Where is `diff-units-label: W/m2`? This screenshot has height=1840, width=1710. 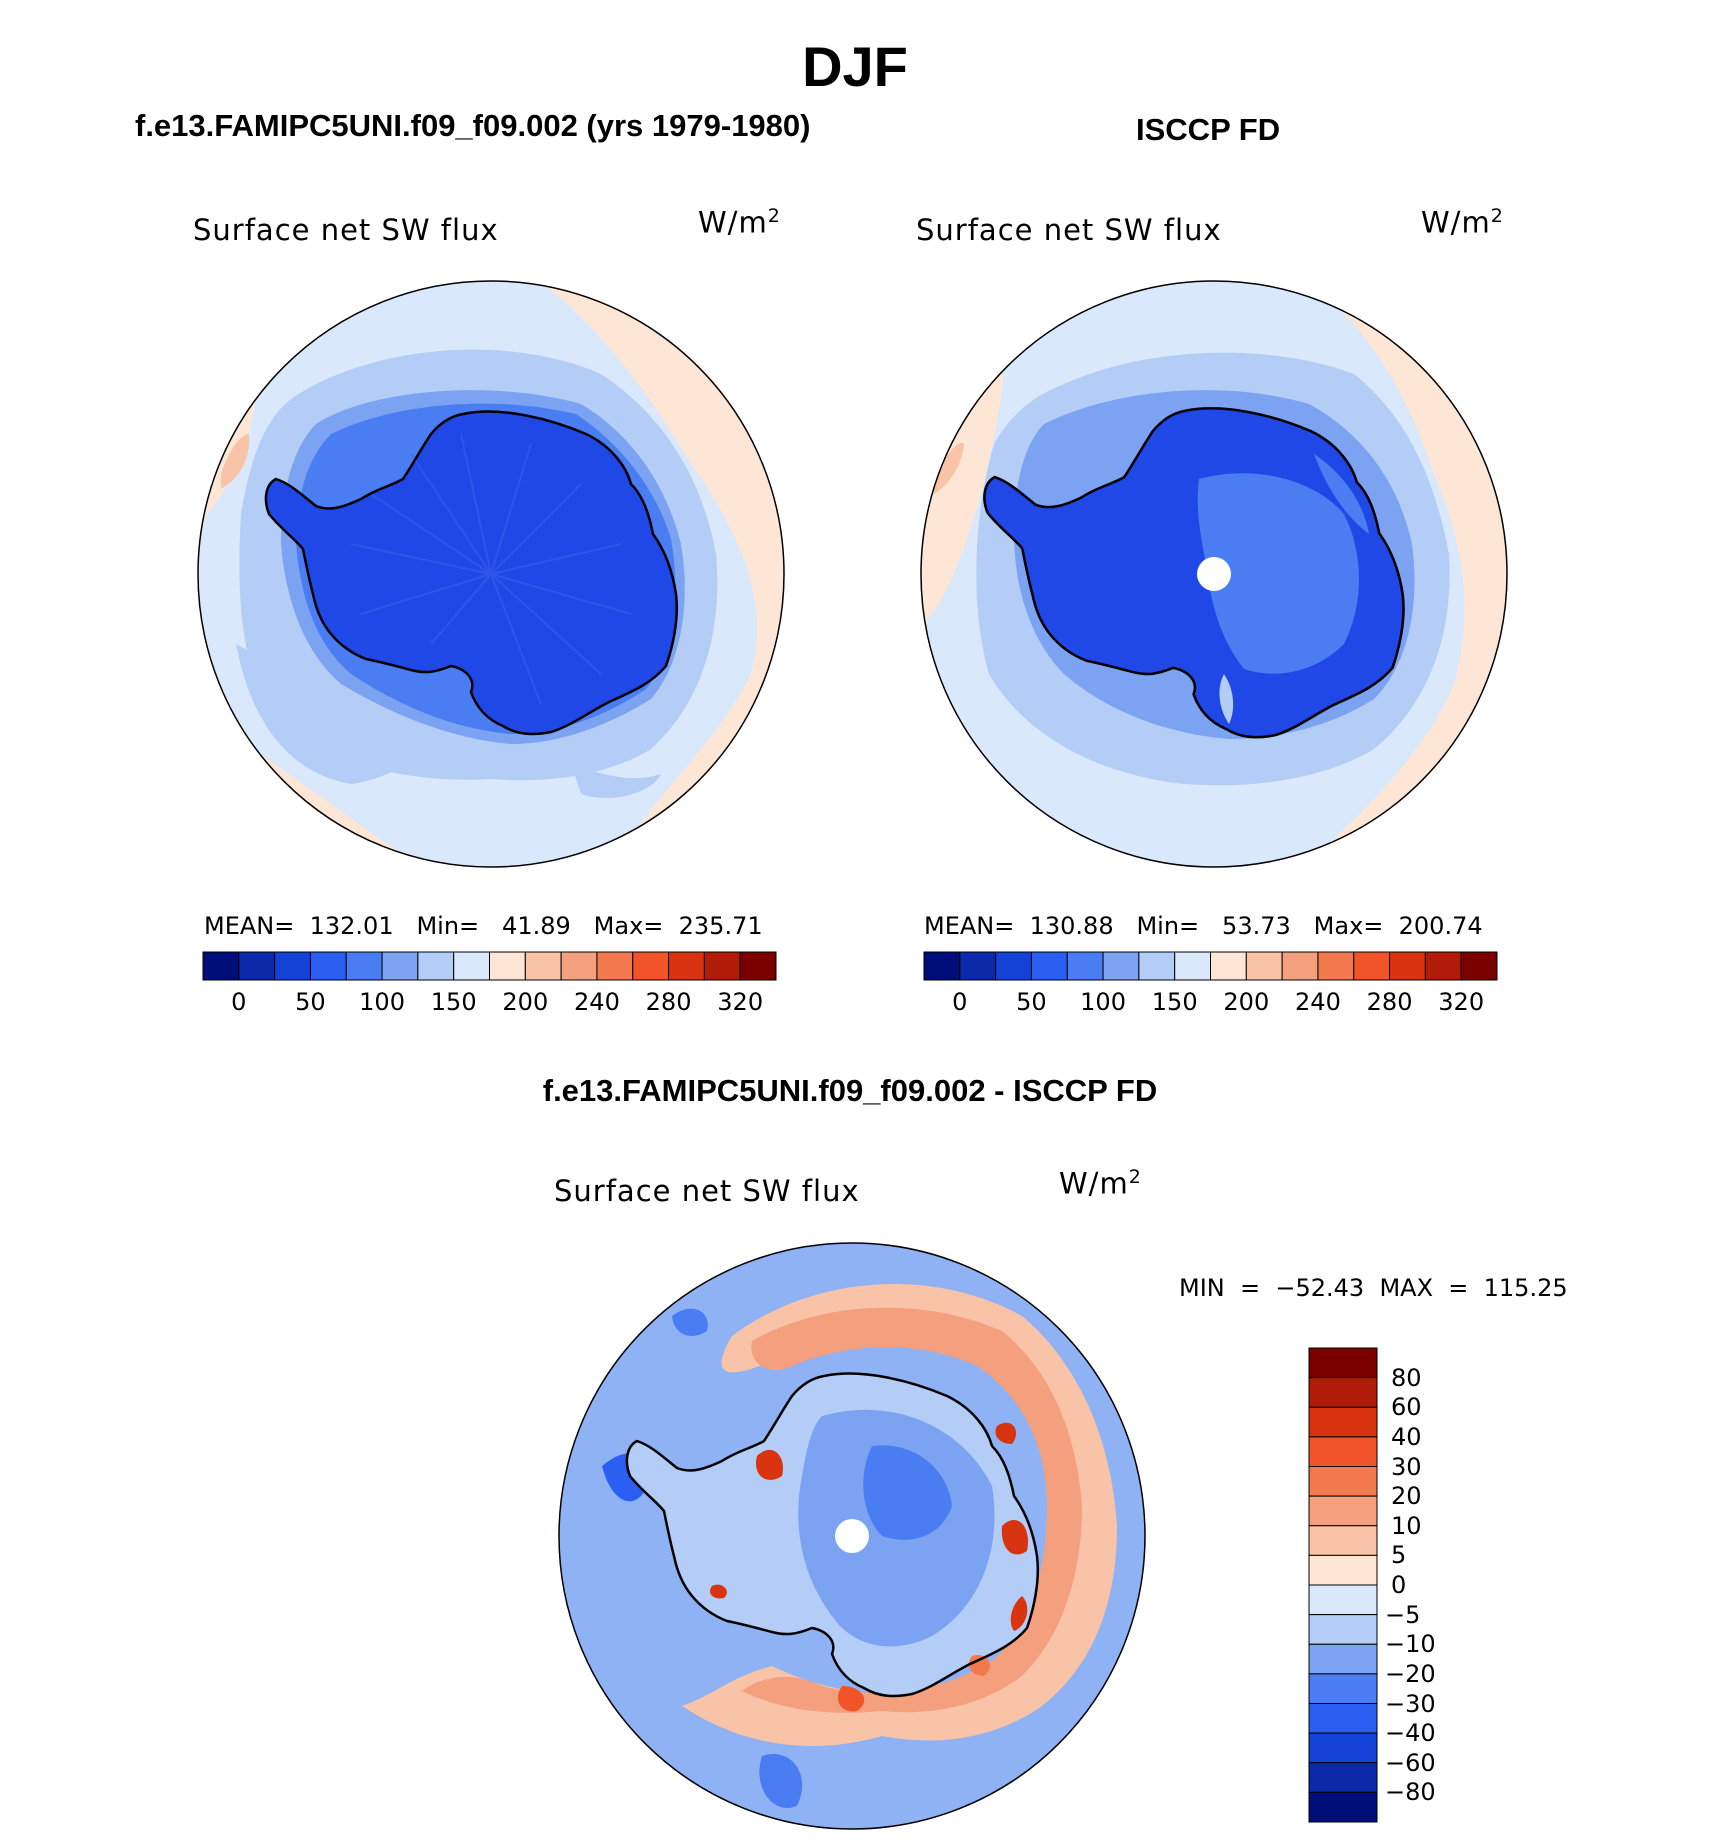
diff-units-label: W/m2 is located at coordinates (1100, 1183).